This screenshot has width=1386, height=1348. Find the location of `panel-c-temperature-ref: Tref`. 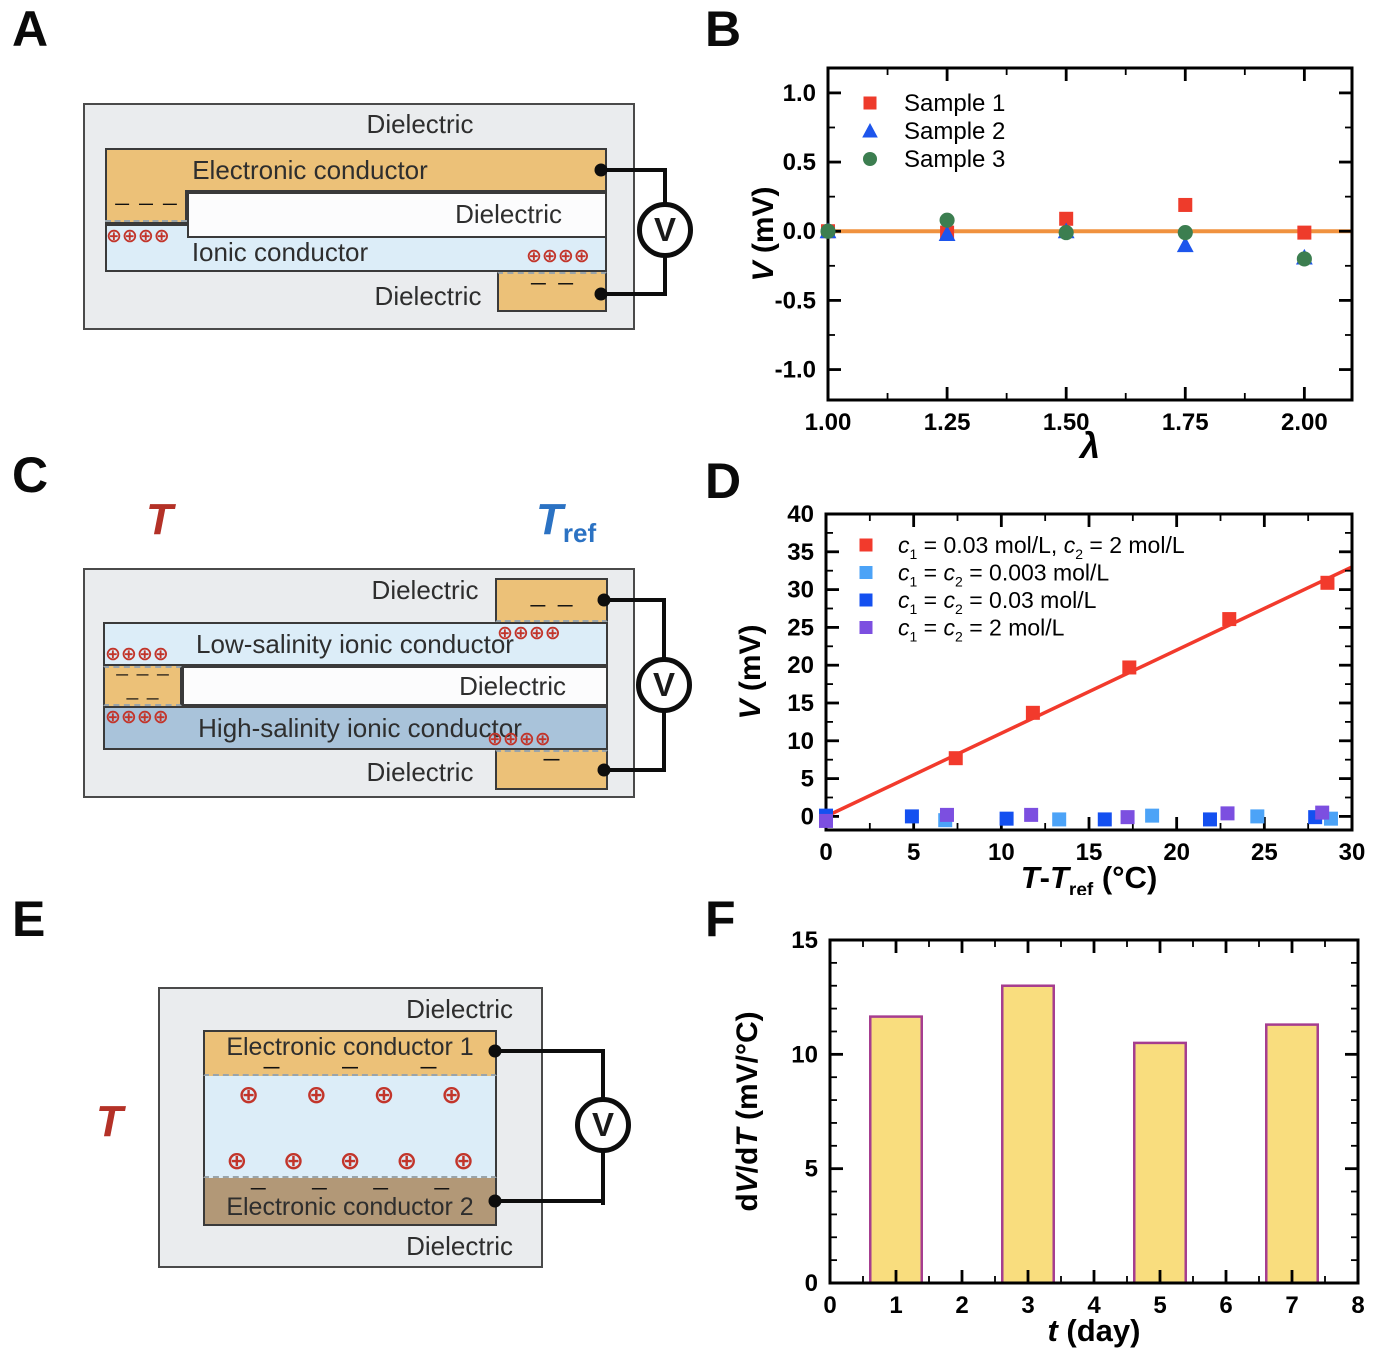

panel-c-temperature-ref: Tref is located at coordinates (566, 522).